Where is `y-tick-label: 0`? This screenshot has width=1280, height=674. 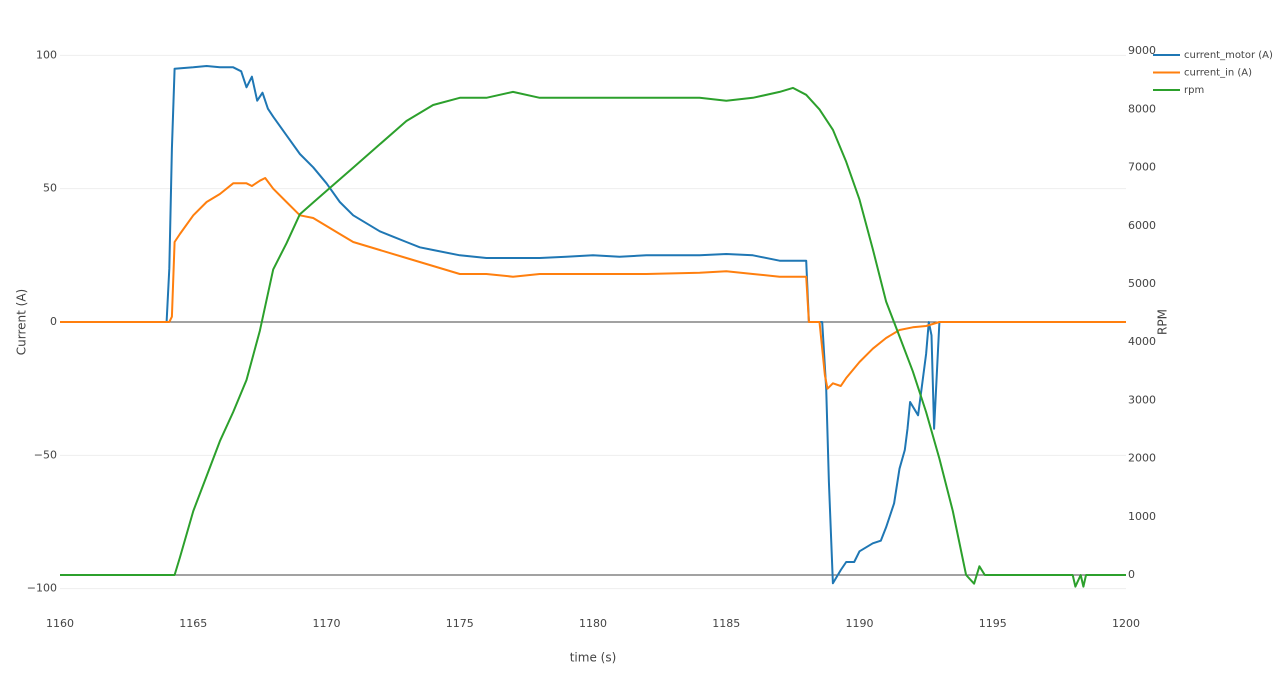
y-tick-label: 0 is located at coordinates (53, 321).